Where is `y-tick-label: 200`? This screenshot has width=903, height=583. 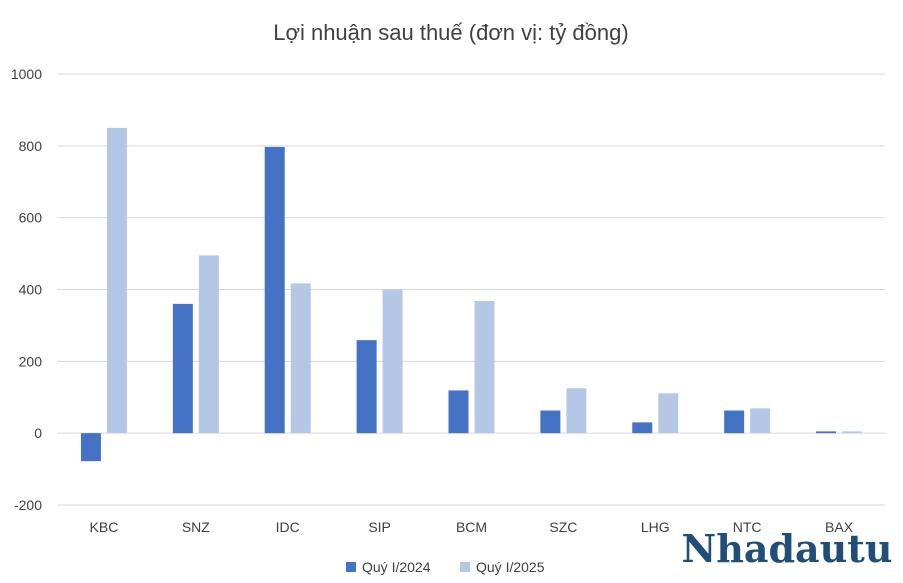 y-tick-label: 200 is located at coordinates (31, 361).